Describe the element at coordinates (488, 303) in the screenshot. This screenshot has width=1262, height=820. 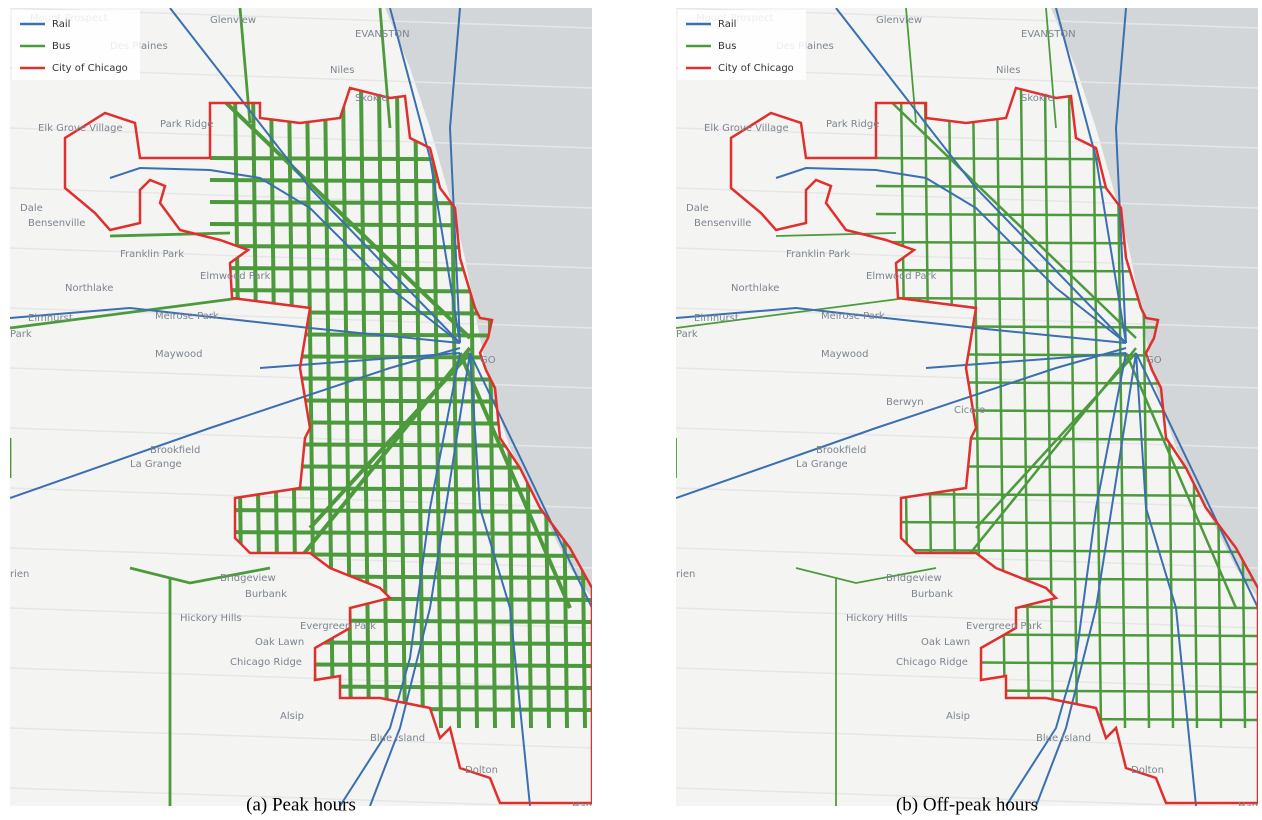
I see `lake` at that location.